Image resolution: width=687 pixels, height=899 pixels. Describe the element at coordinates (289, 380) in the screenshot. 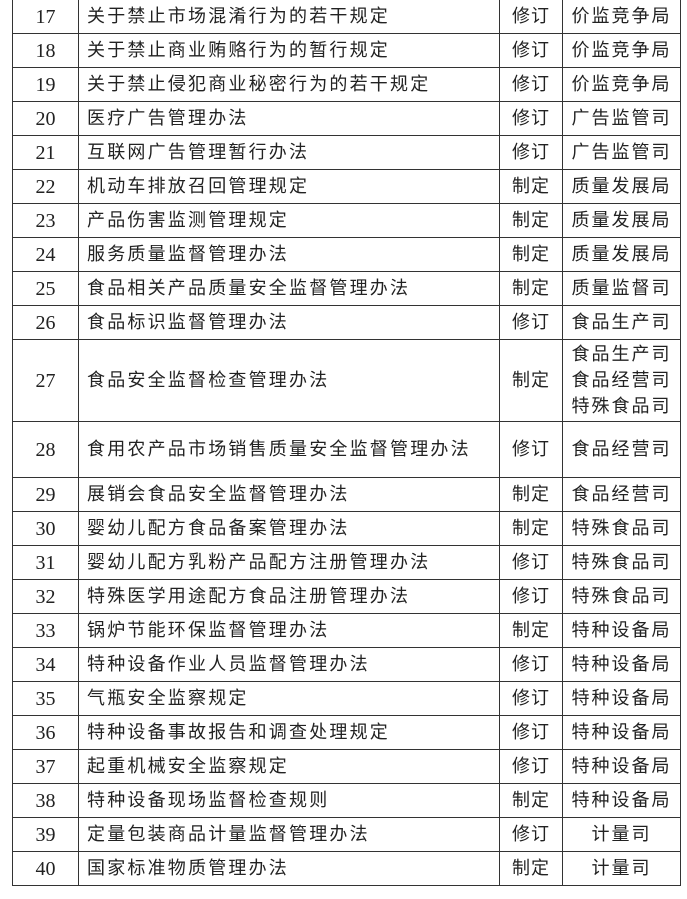

I see `regulation-title: 食品安全监督检查管理办法` at that location.